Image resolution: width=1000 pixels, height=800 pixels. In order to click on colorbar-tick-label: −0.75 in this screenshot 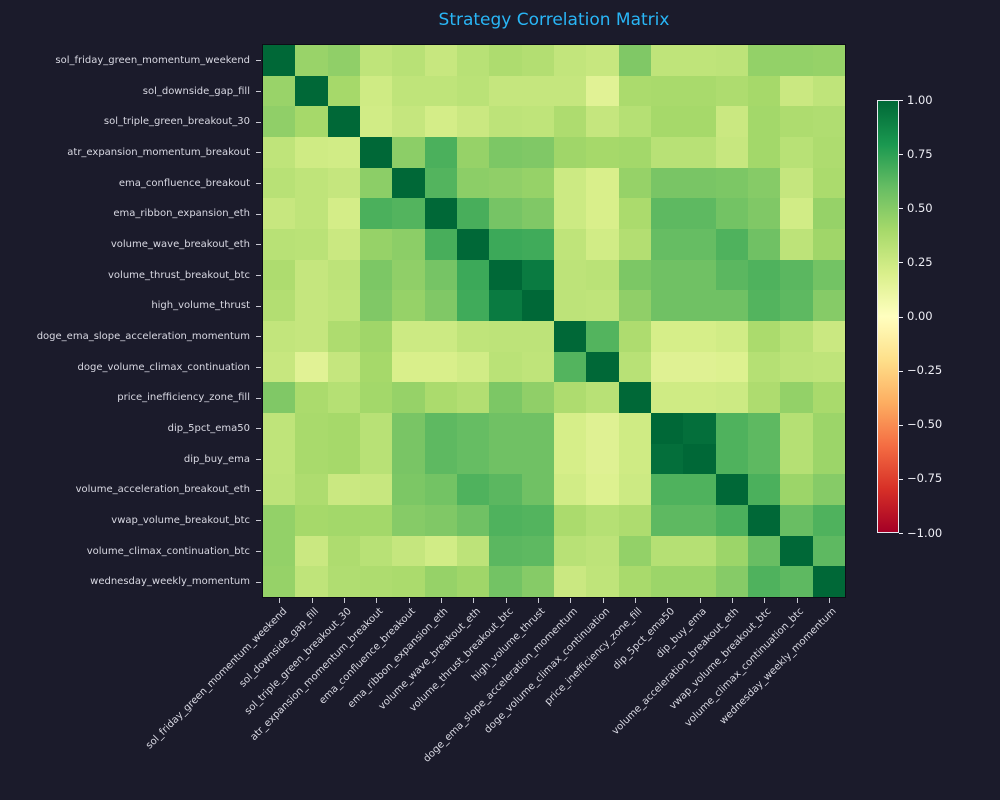, I will do `click(925, 478)`.